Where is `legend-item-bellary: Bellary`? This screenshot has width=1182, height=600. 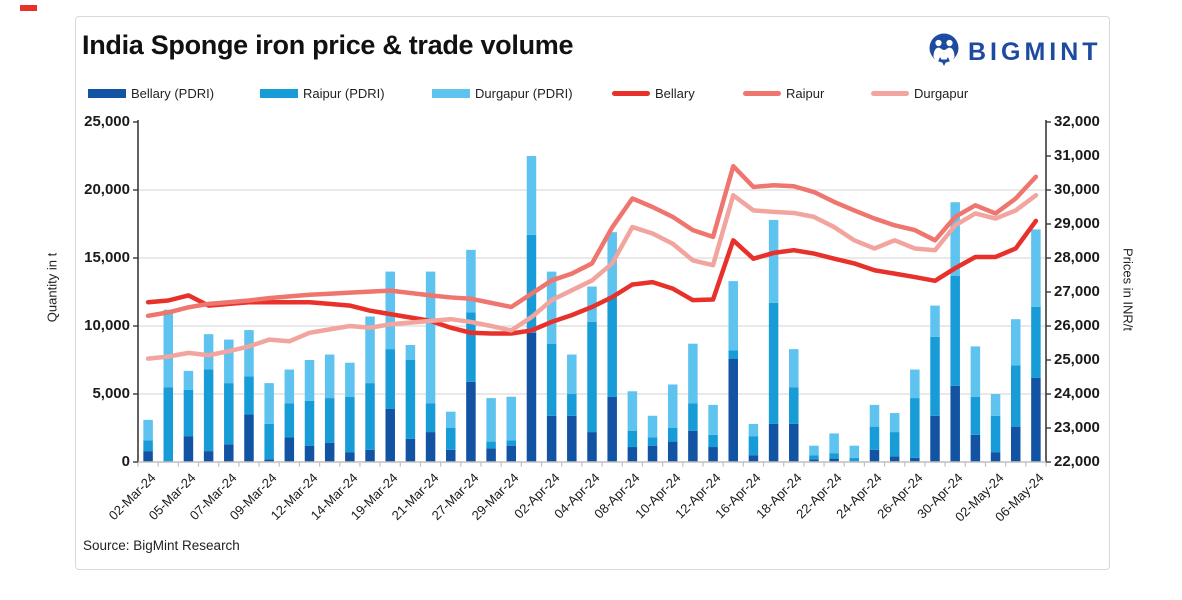 legend-item-bellary: Bellary is located at coordinates (653, 93).